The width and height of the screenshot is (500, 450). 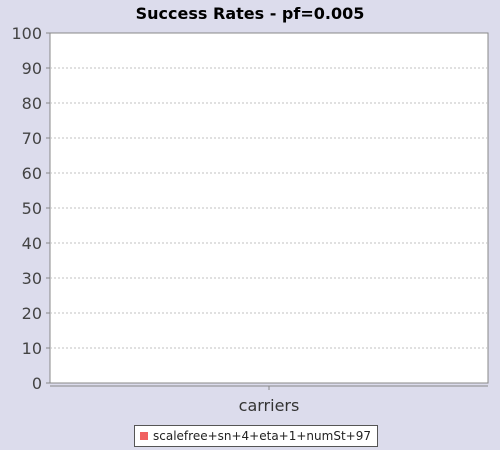 I want to click on y-tick-label: 30, so click(x=32, y=278).